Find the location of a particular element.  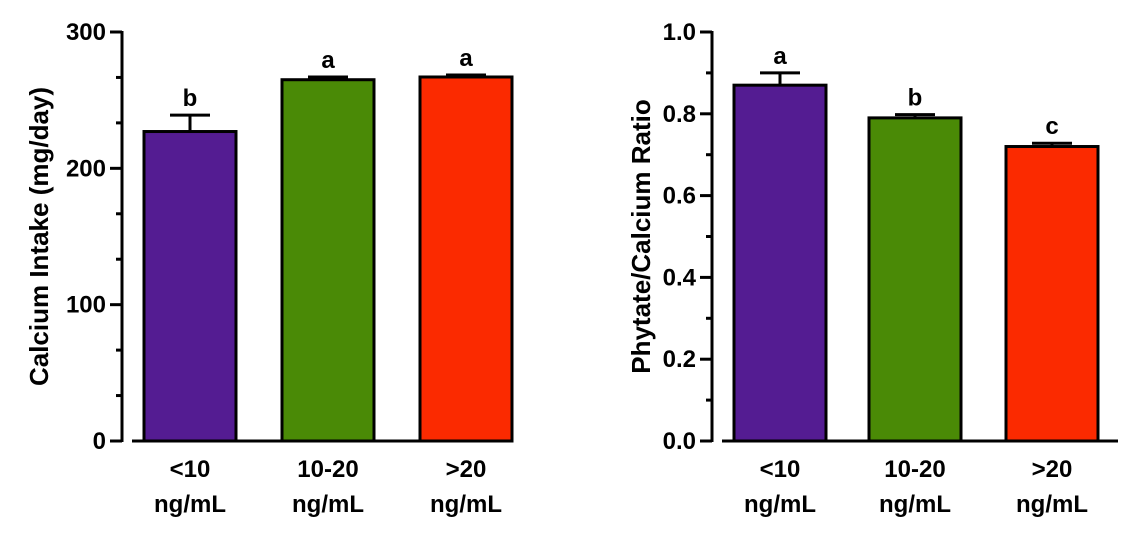

significance-label-0: a is located at coordinates (780, 56).